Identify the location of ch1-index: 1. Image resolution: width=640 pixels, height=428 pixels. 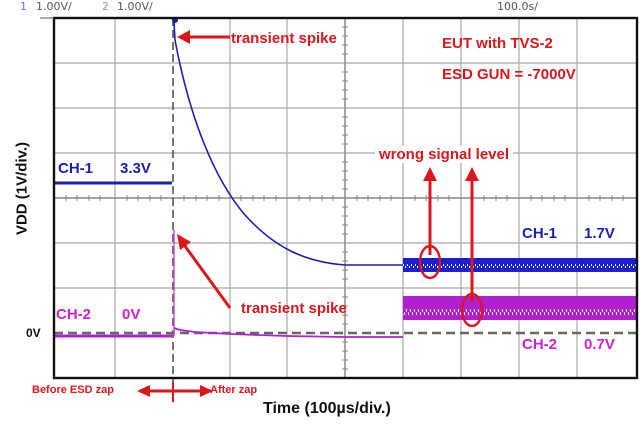
(23, 6).